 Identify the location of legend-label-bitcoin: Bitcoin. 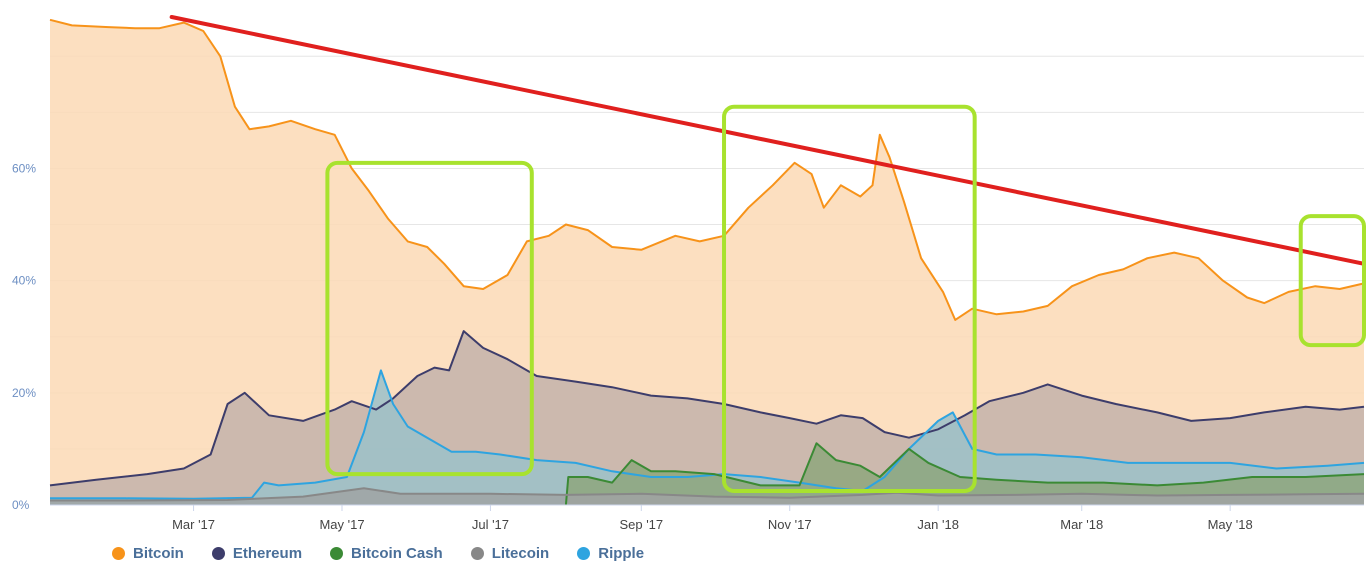
(158, 553).